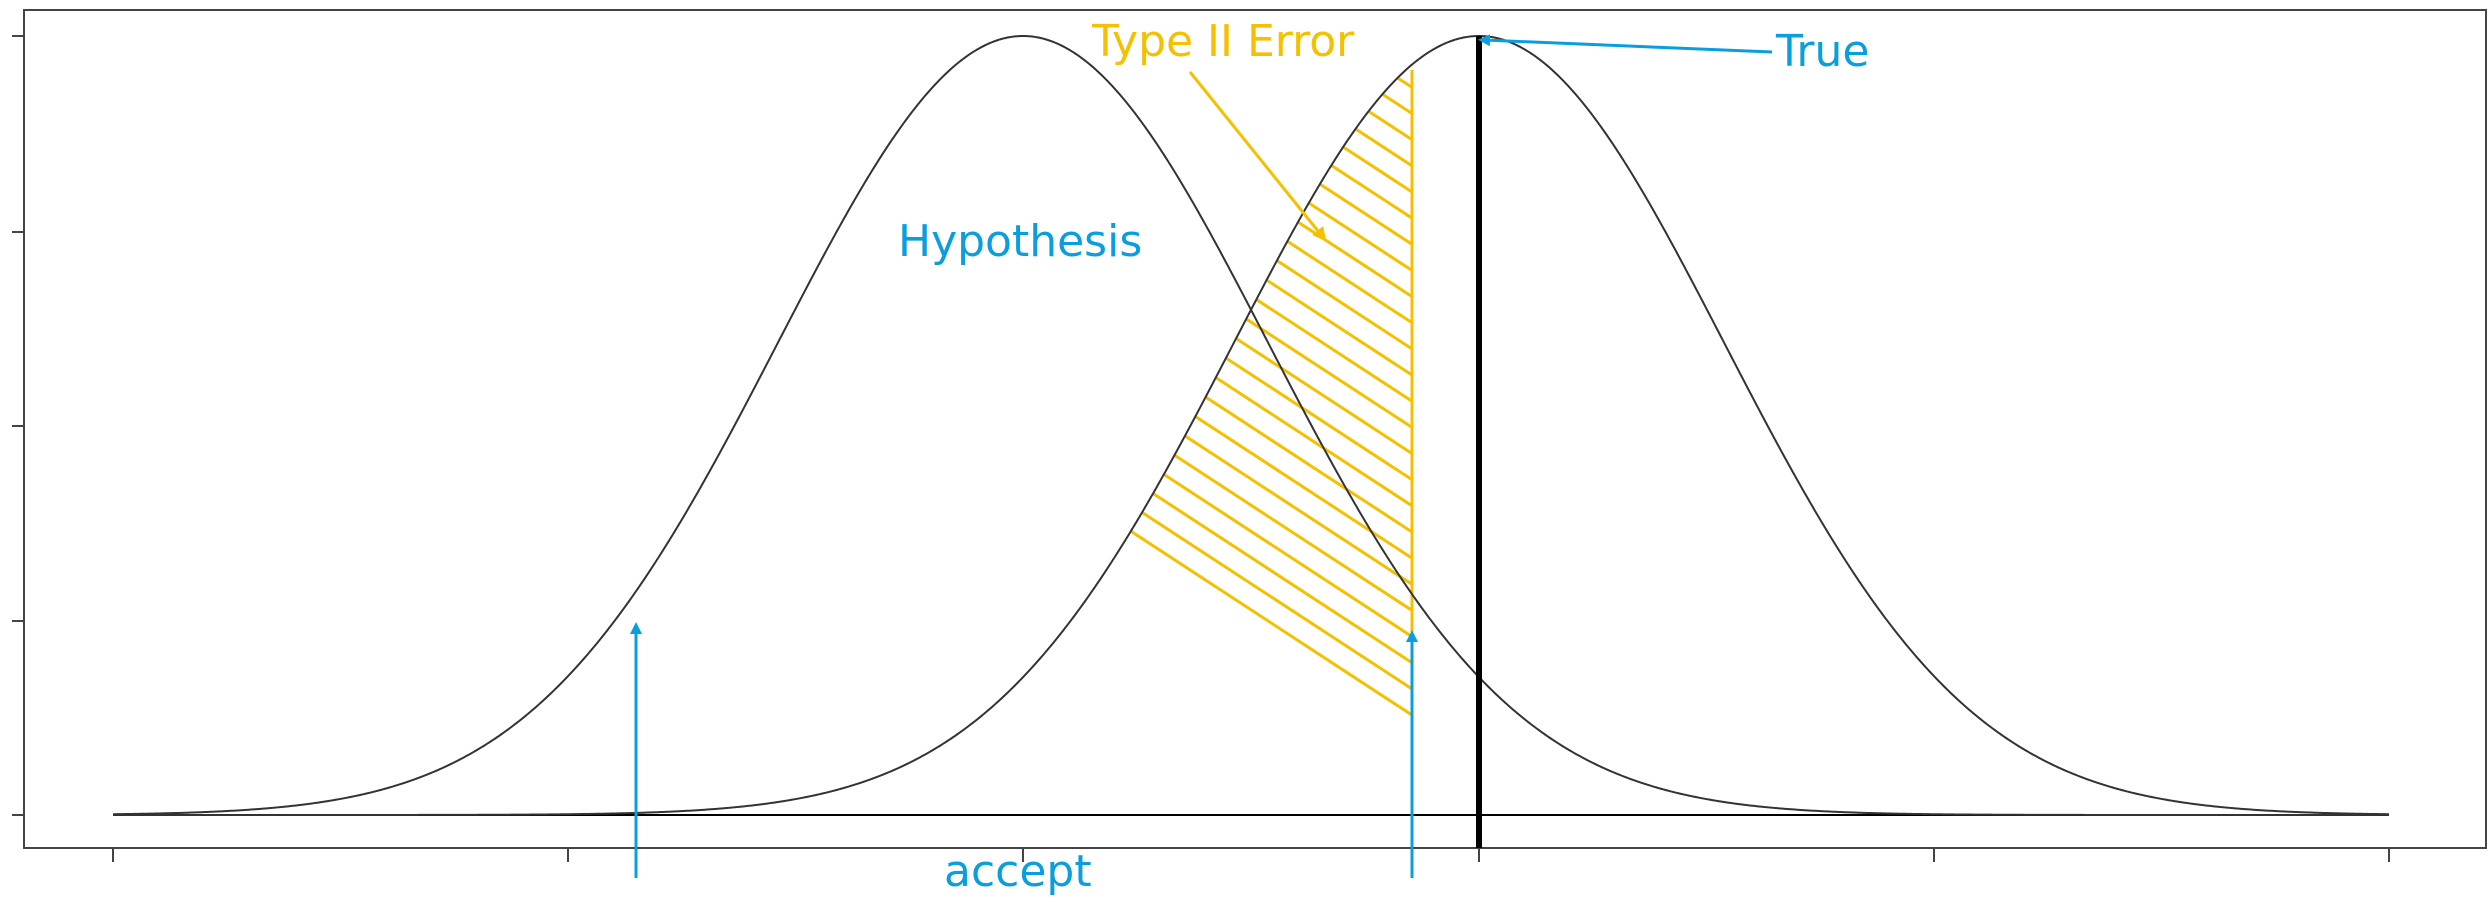 The height and width of the screenshot is (903, 2489). What do you see at coordinates (1822, 51) in the screenshot?
I see `true-label: True` at bounding box center [1822, 51].